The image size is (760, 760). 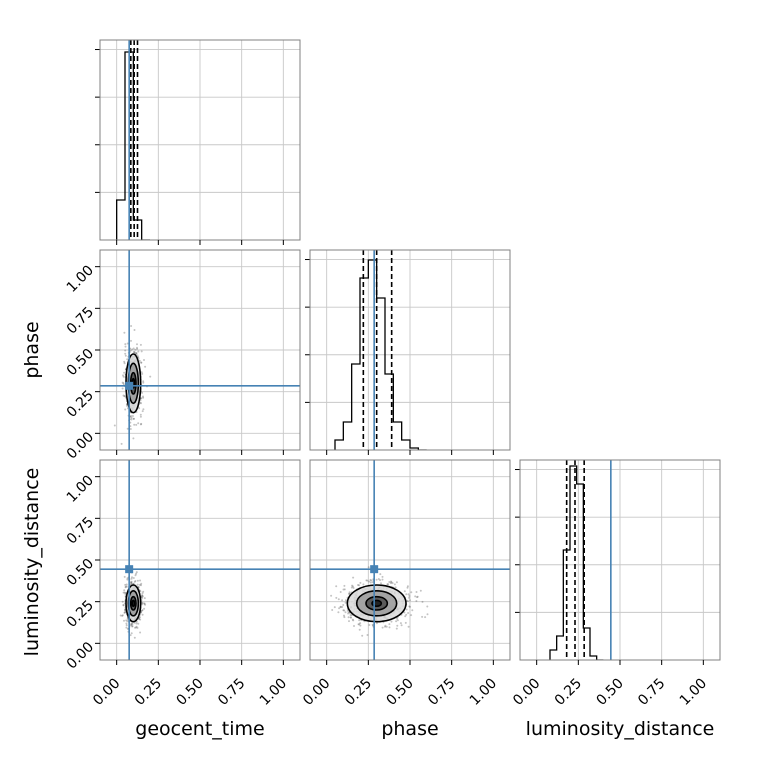 What do you see at coordinates (408, 352) in the screenshot?
I see `histogram-panel-phase` at bounding box center [408, 352].